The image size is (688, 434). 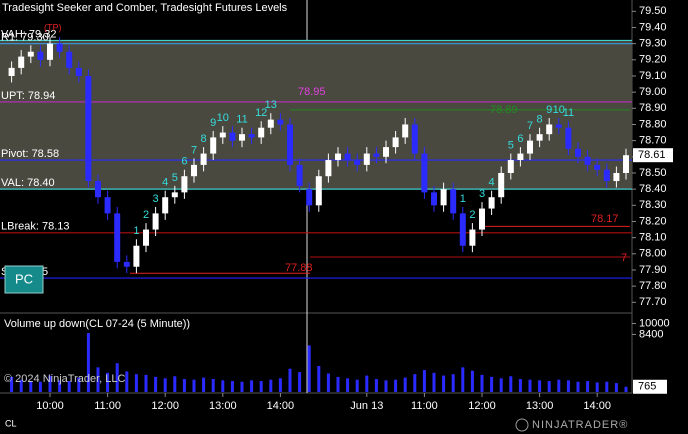 What do you see at coordinates (97, 324) in the screenshot?
I see `volume-title: Volume up down(CL 07-24 (5 Minute))` at bounding box center [97, 324].